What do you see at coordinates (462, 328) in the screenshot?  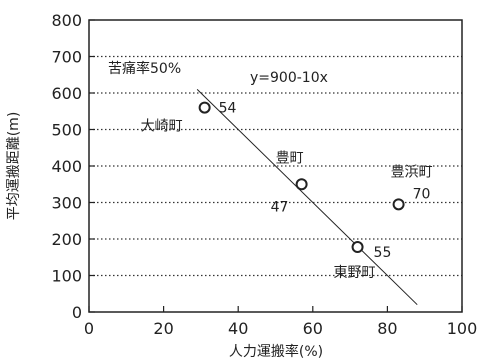 I see `x-tick-label: 100` at bounding box center [462, 328].